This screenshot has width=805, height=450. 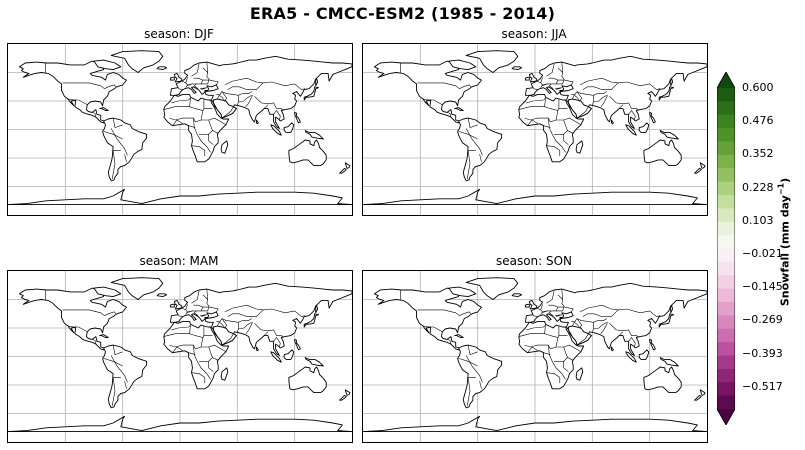 I want to click on coastline-antarctica, so click(x=180, y=197).